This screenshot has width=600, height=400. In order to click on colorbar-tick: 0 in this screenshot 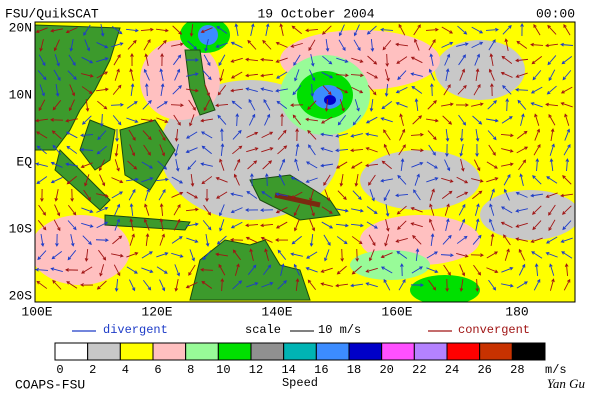, I will do `click(59, 370)`.